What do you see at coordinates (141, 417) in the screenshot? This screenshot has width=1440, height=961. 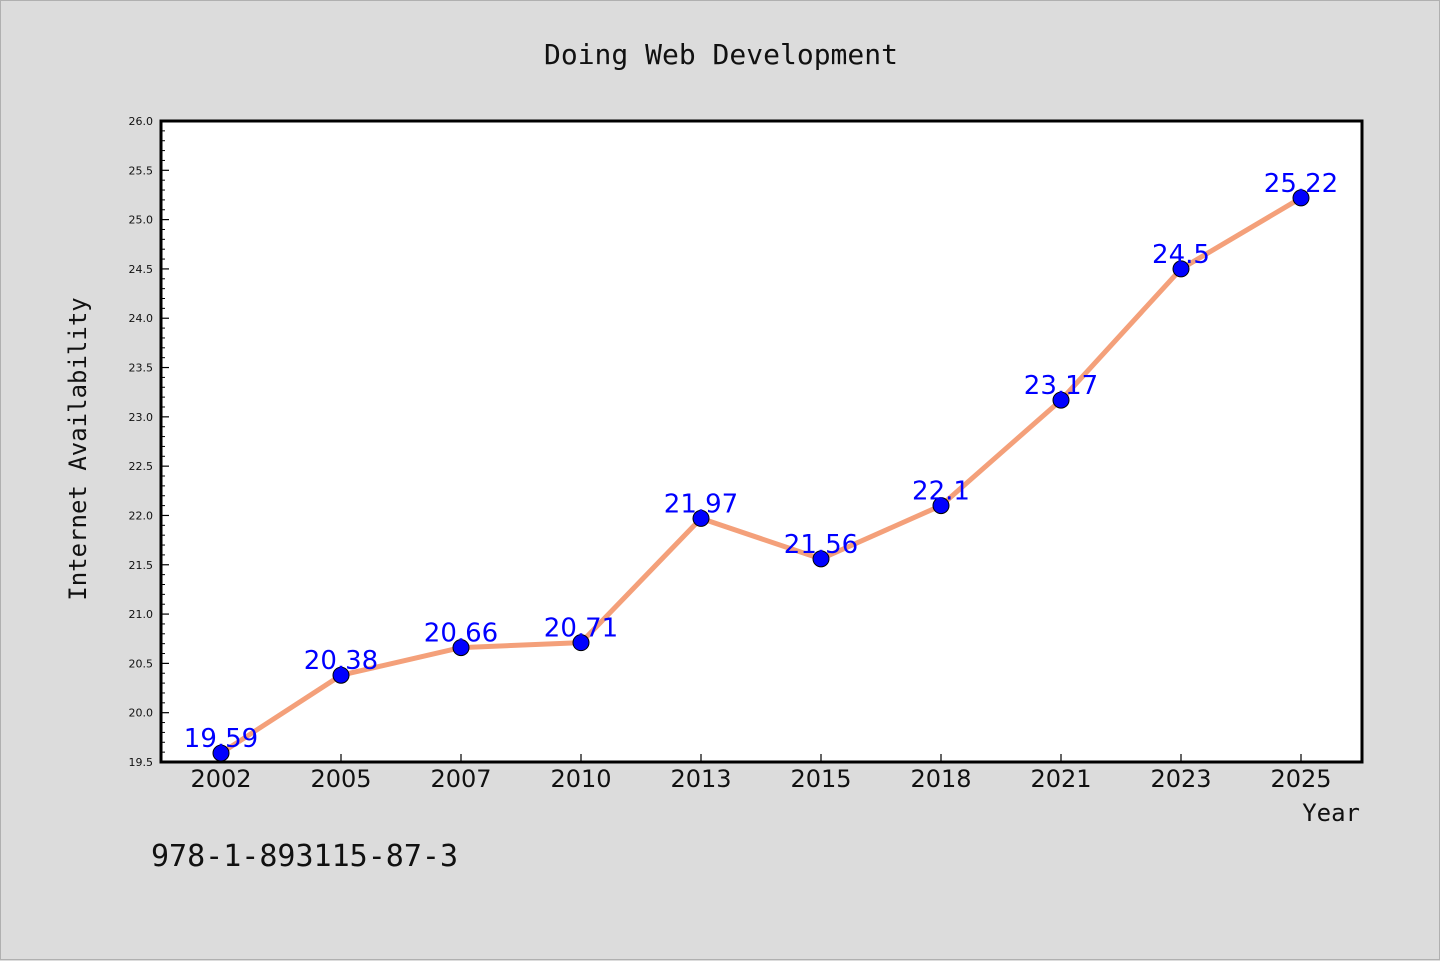 I see `y-tick-label: 23.0` at bounding box center [141, 417].